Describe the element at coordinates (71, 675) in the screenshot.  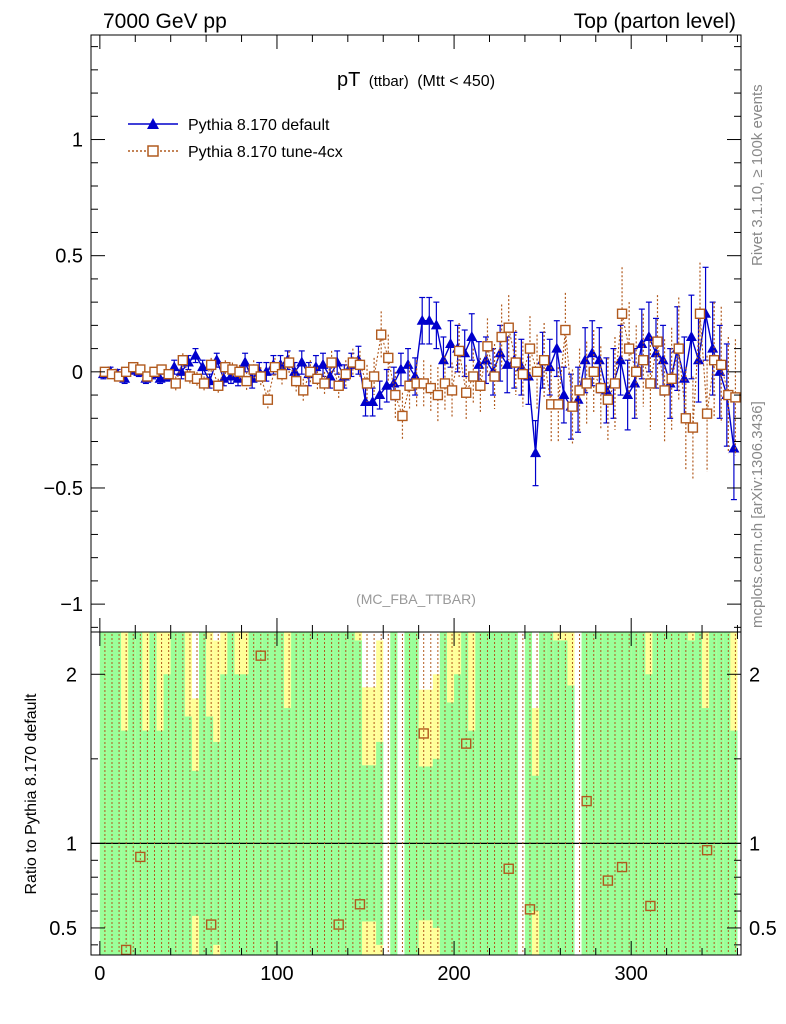
I see `ratio-y-tick-label: 2` at that location.